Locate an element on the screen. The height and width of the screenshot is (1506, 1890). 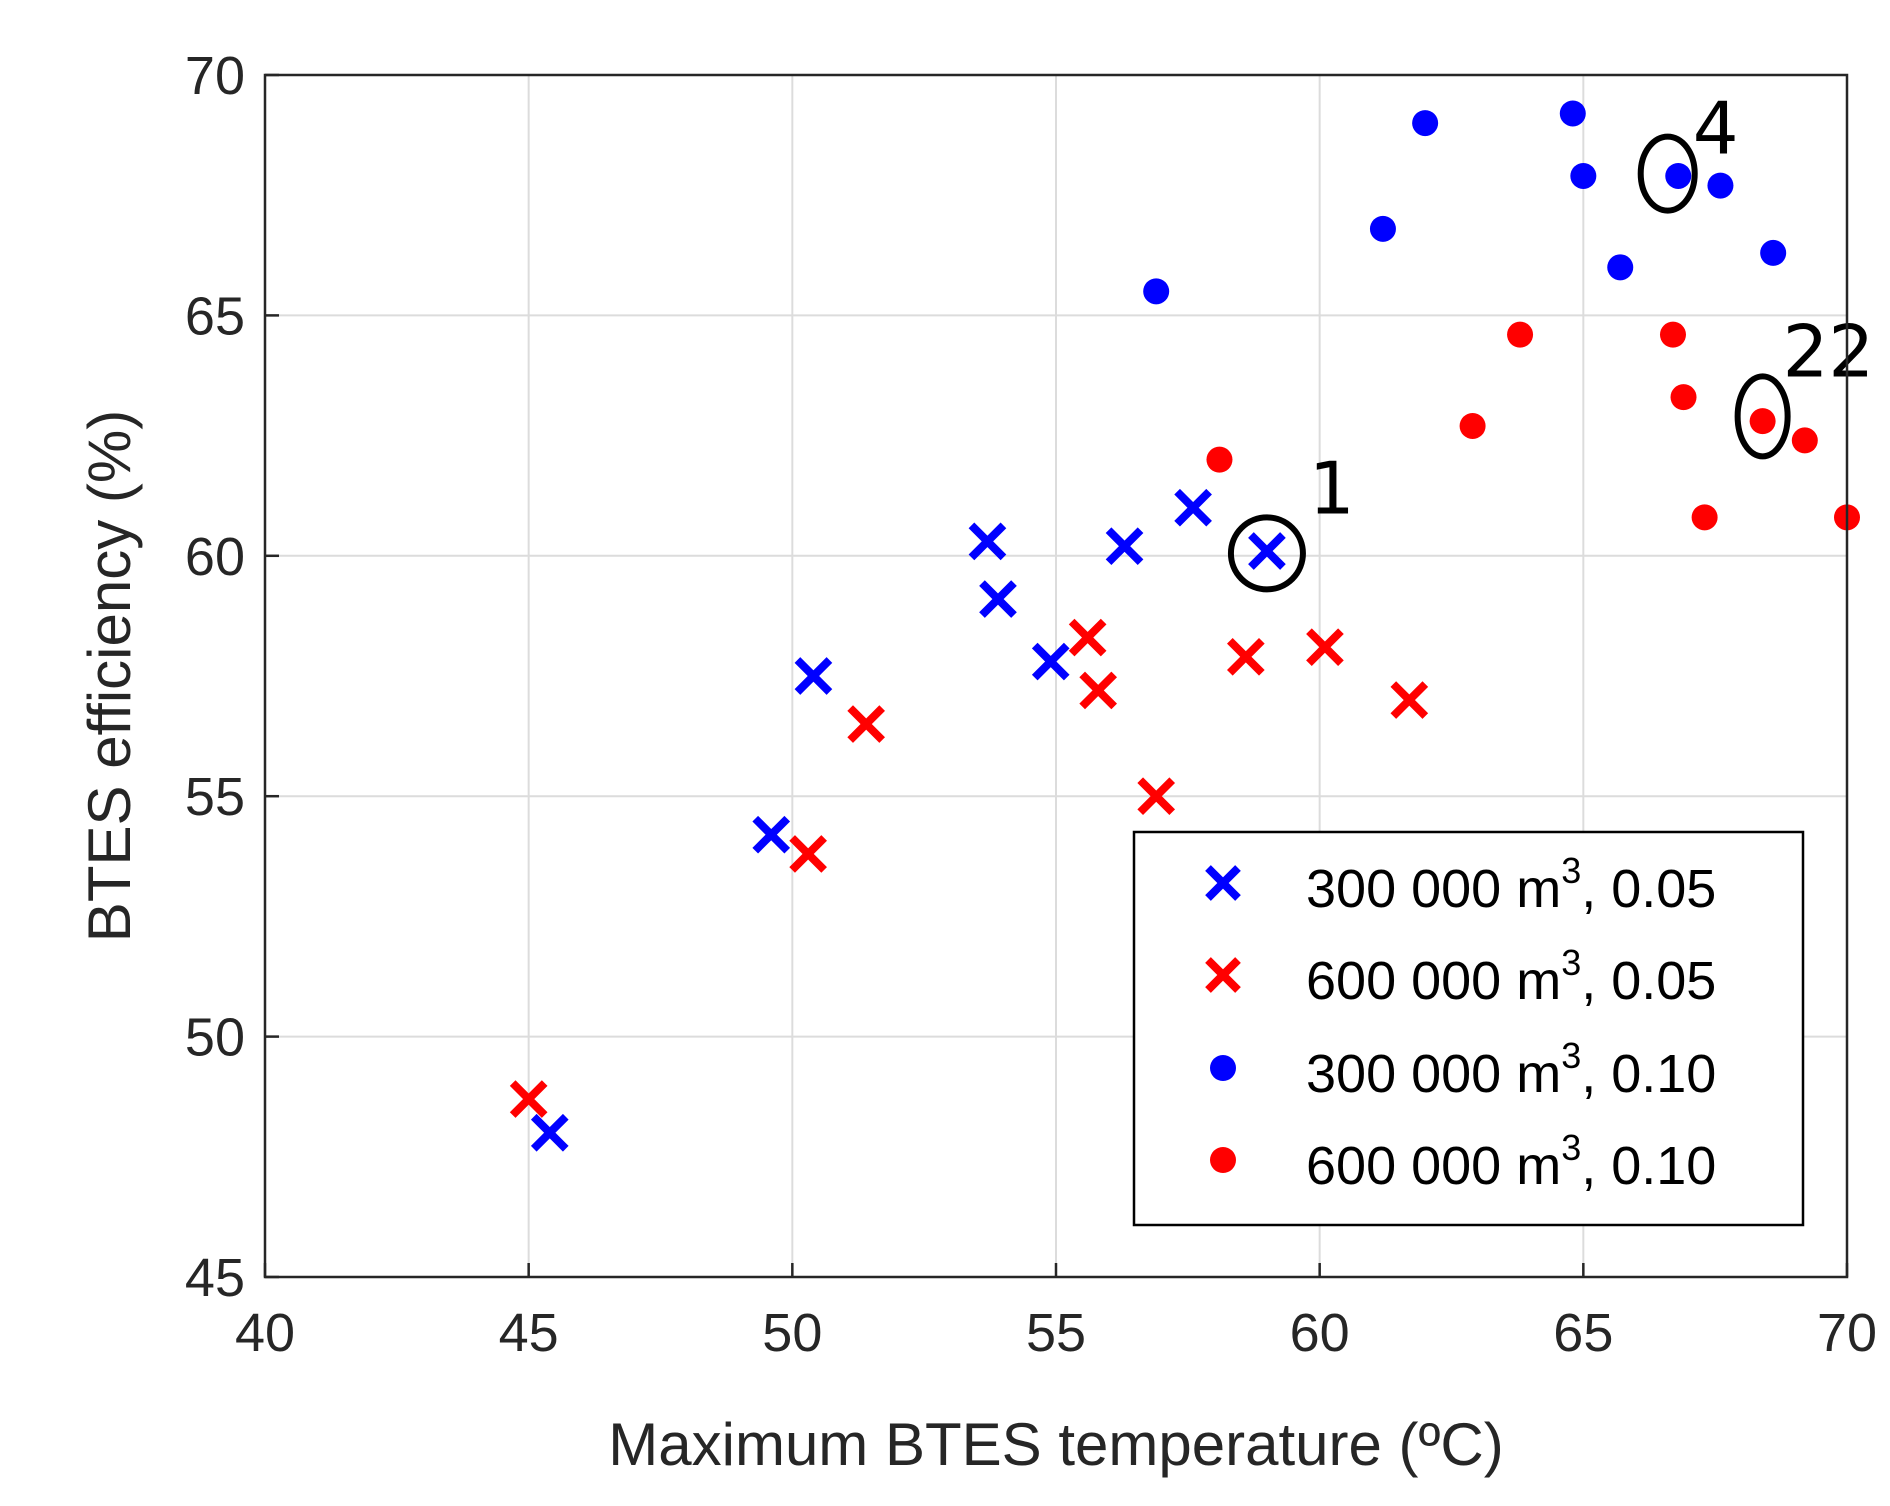
x-axis-title: Maximum BTES temperature (ºC) is located at coordinates (1055, 1444).